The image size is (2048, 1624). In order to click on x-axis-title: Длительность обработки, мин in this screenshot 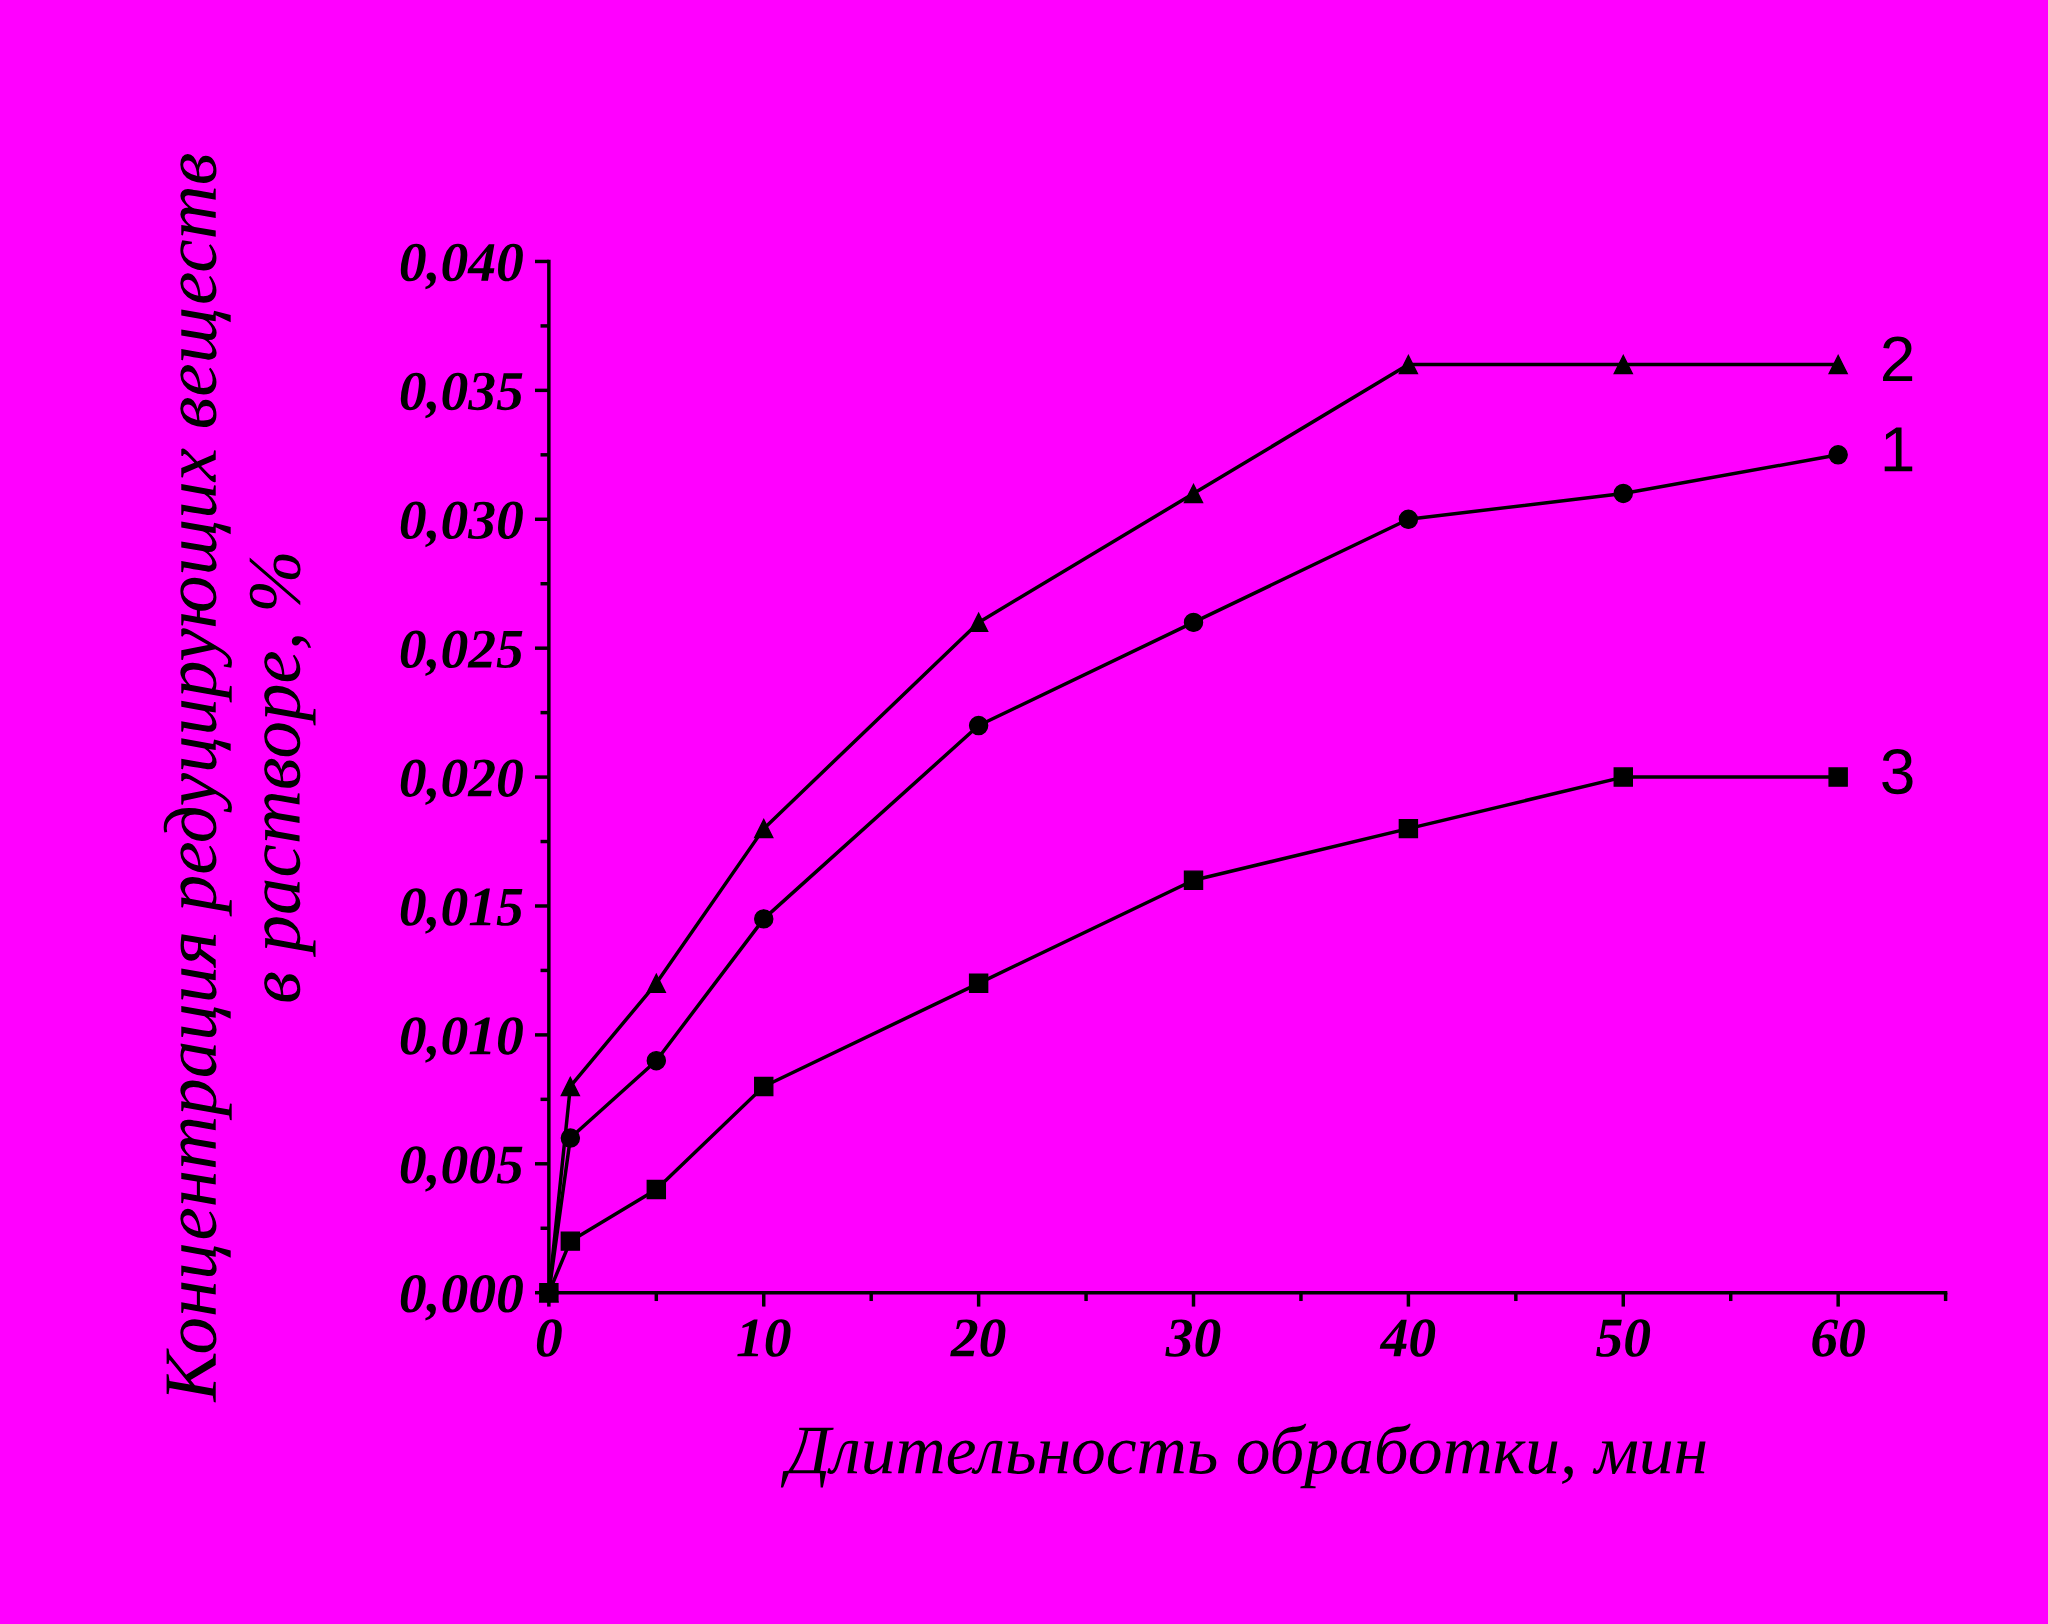, I will do `click(1243, 1456)`.